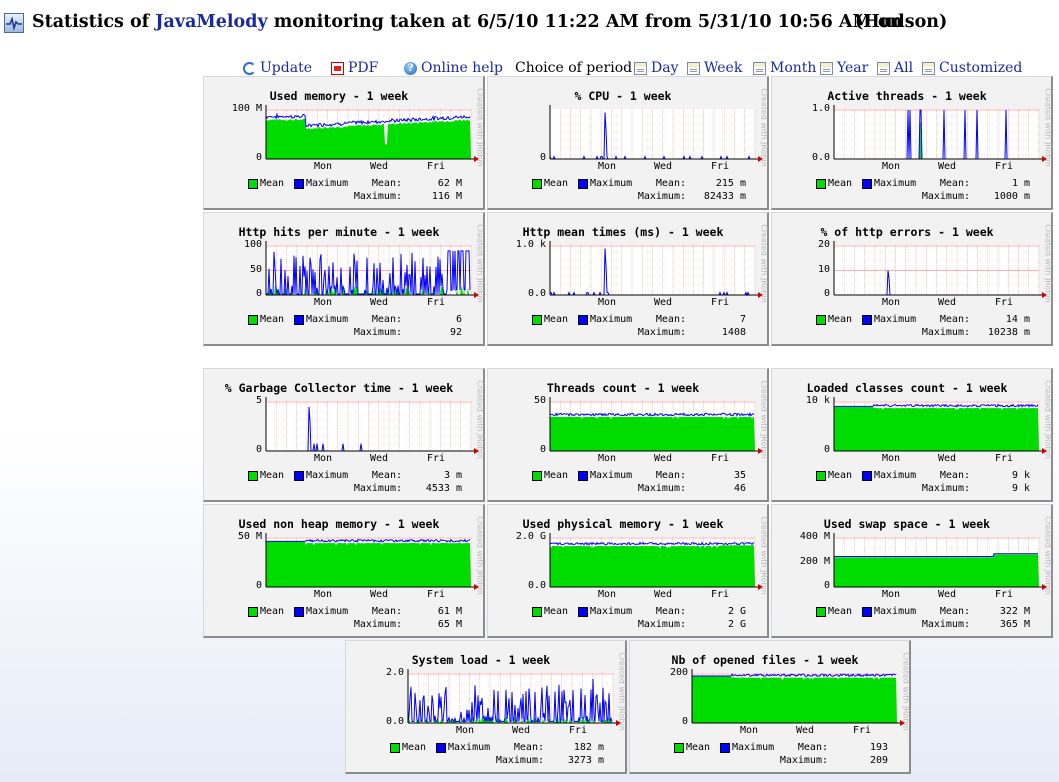 This screenshot has height=782, width=1059. Describe the element at coordinates (539, 400) in the screenshot. I see `y-tick-label: 50` at that location.